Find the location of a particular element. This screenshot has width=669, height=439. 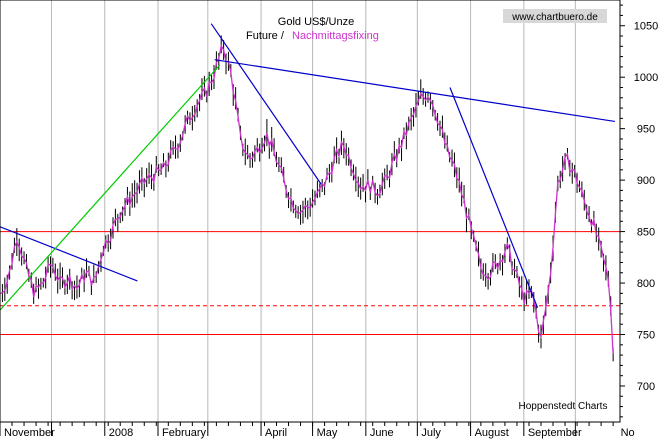

x-tick-label: September is located at coordinates (555, 433).